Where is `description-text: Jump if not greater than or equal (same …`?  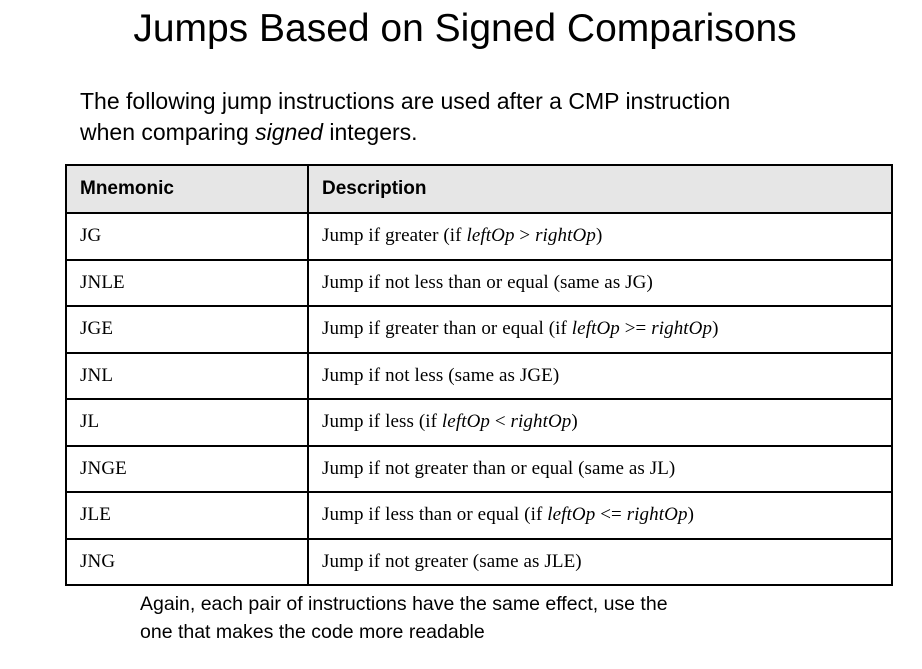
description-text: Jump if not greater than or equal (same … is located at coordinates (499, 468).